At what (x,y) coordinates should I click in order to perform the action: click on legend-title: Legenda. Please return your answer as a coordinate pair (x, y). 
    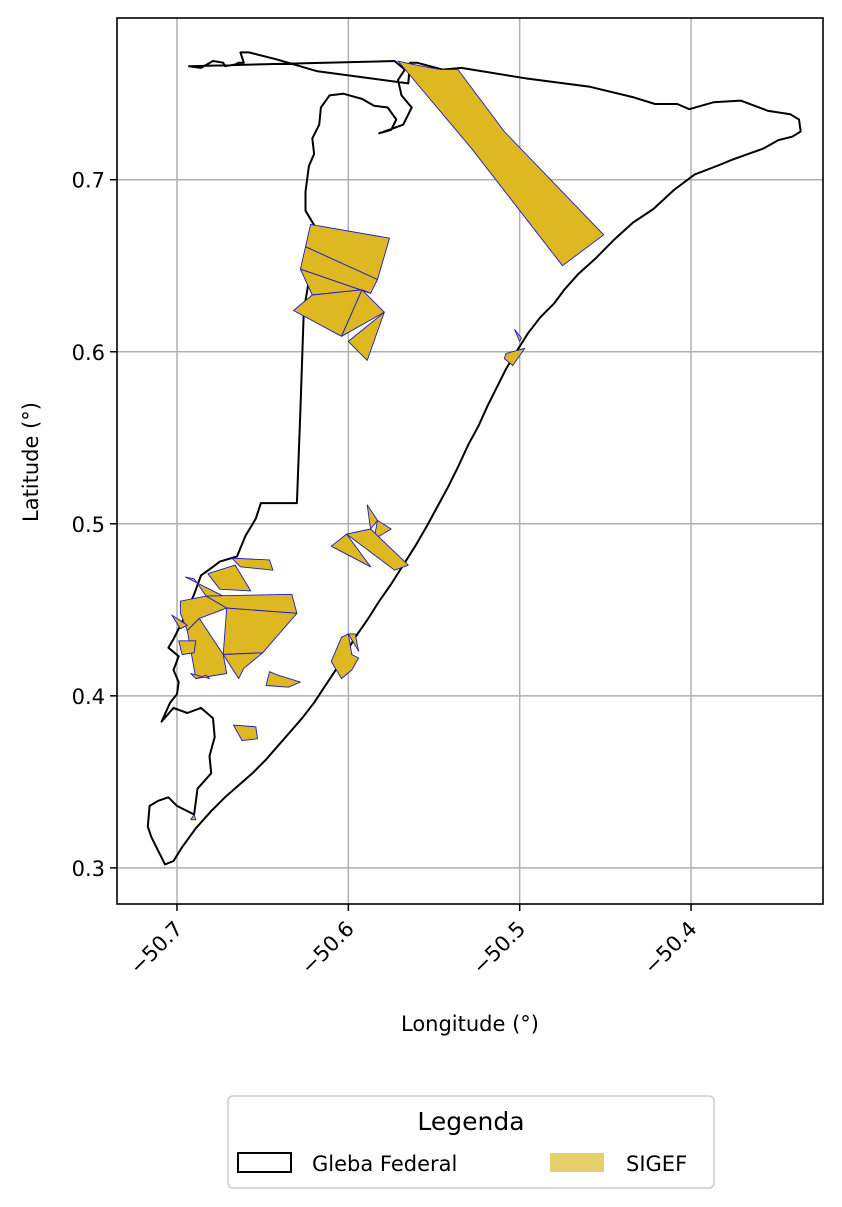
    Looking at the image, I should click on (470, 1121).